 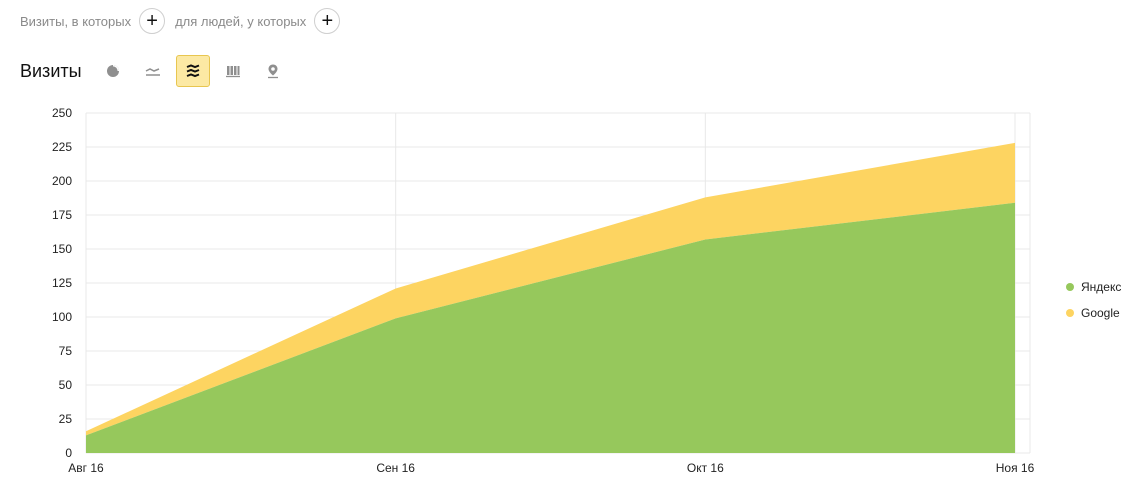 What do you see at coordinates (62, 113) in the screenshot?
I see `y-tick-label: 250` at bounding box center [62, 113].